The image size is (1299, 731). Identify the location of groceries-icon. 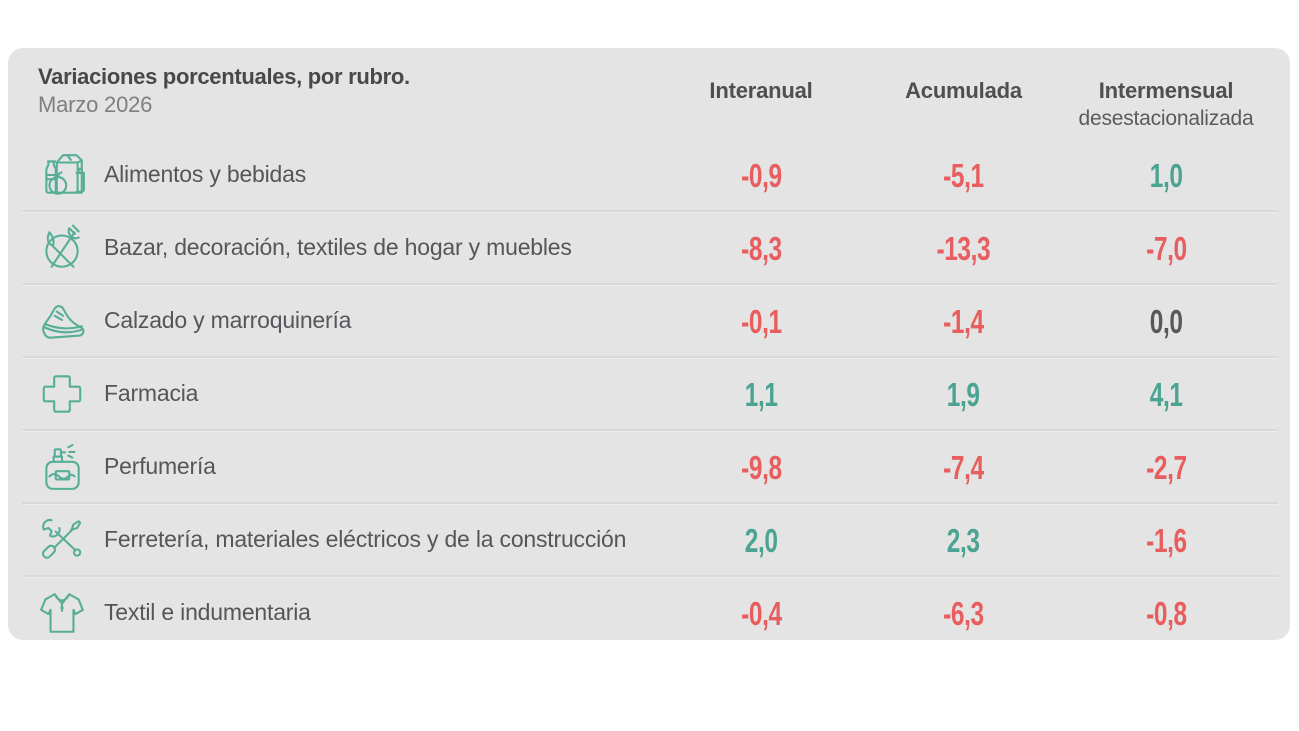
(62, 175).